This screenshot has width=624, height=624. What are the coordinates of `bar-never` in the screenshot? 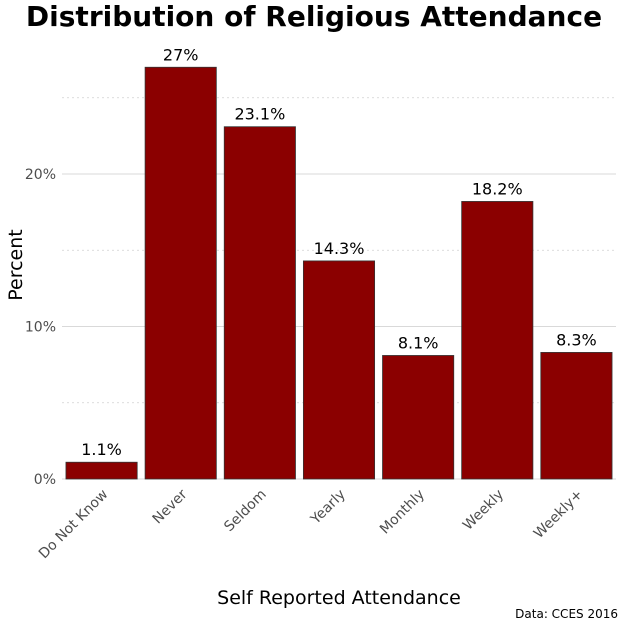 It's located at (180, 273).